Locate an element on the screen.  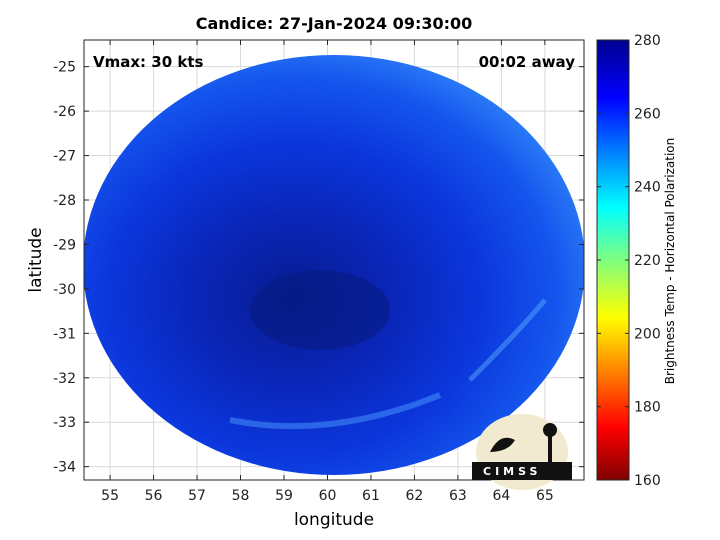
y-tick-label: -28 is located at coordinates (64, 201).